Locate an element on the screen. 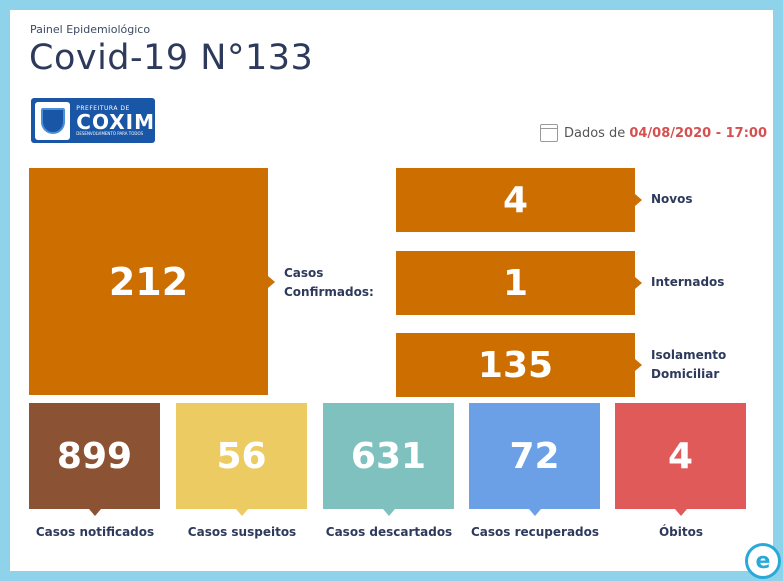  stat-suspected: 56 is located at coordinates (241, 459).